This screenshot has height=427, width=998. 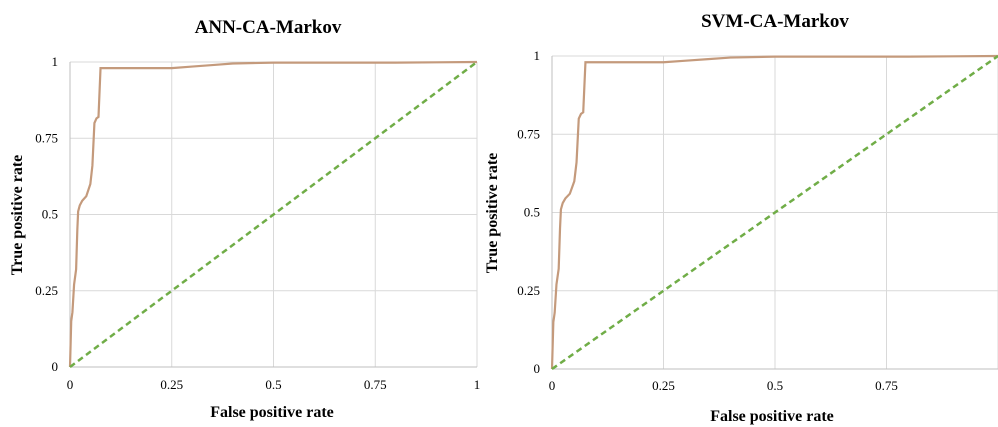 I want to click on x-tick-label: 1, so click(x=477, y=384).